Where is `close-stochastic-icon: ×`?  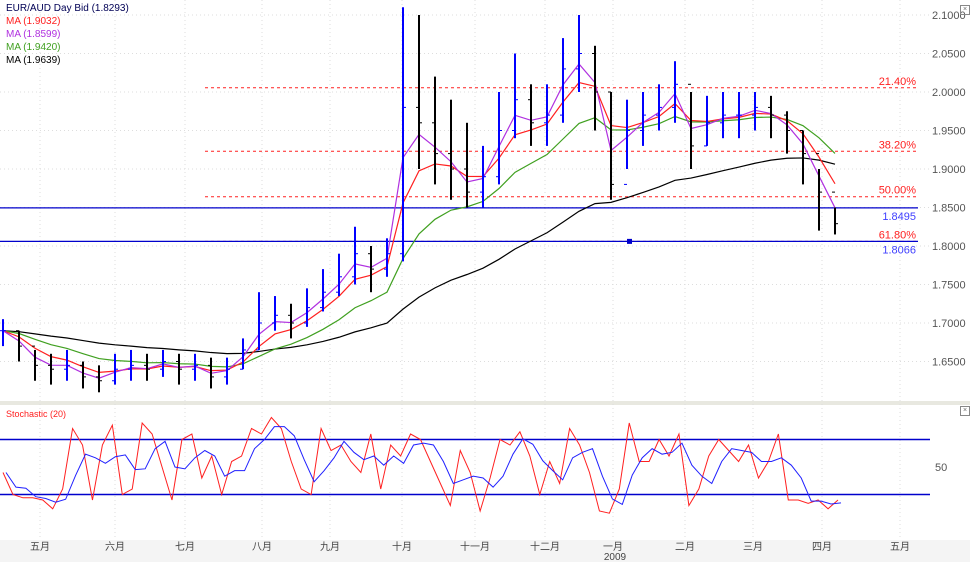 close-stochastic-icon: × is located at coordinates (965, 411).